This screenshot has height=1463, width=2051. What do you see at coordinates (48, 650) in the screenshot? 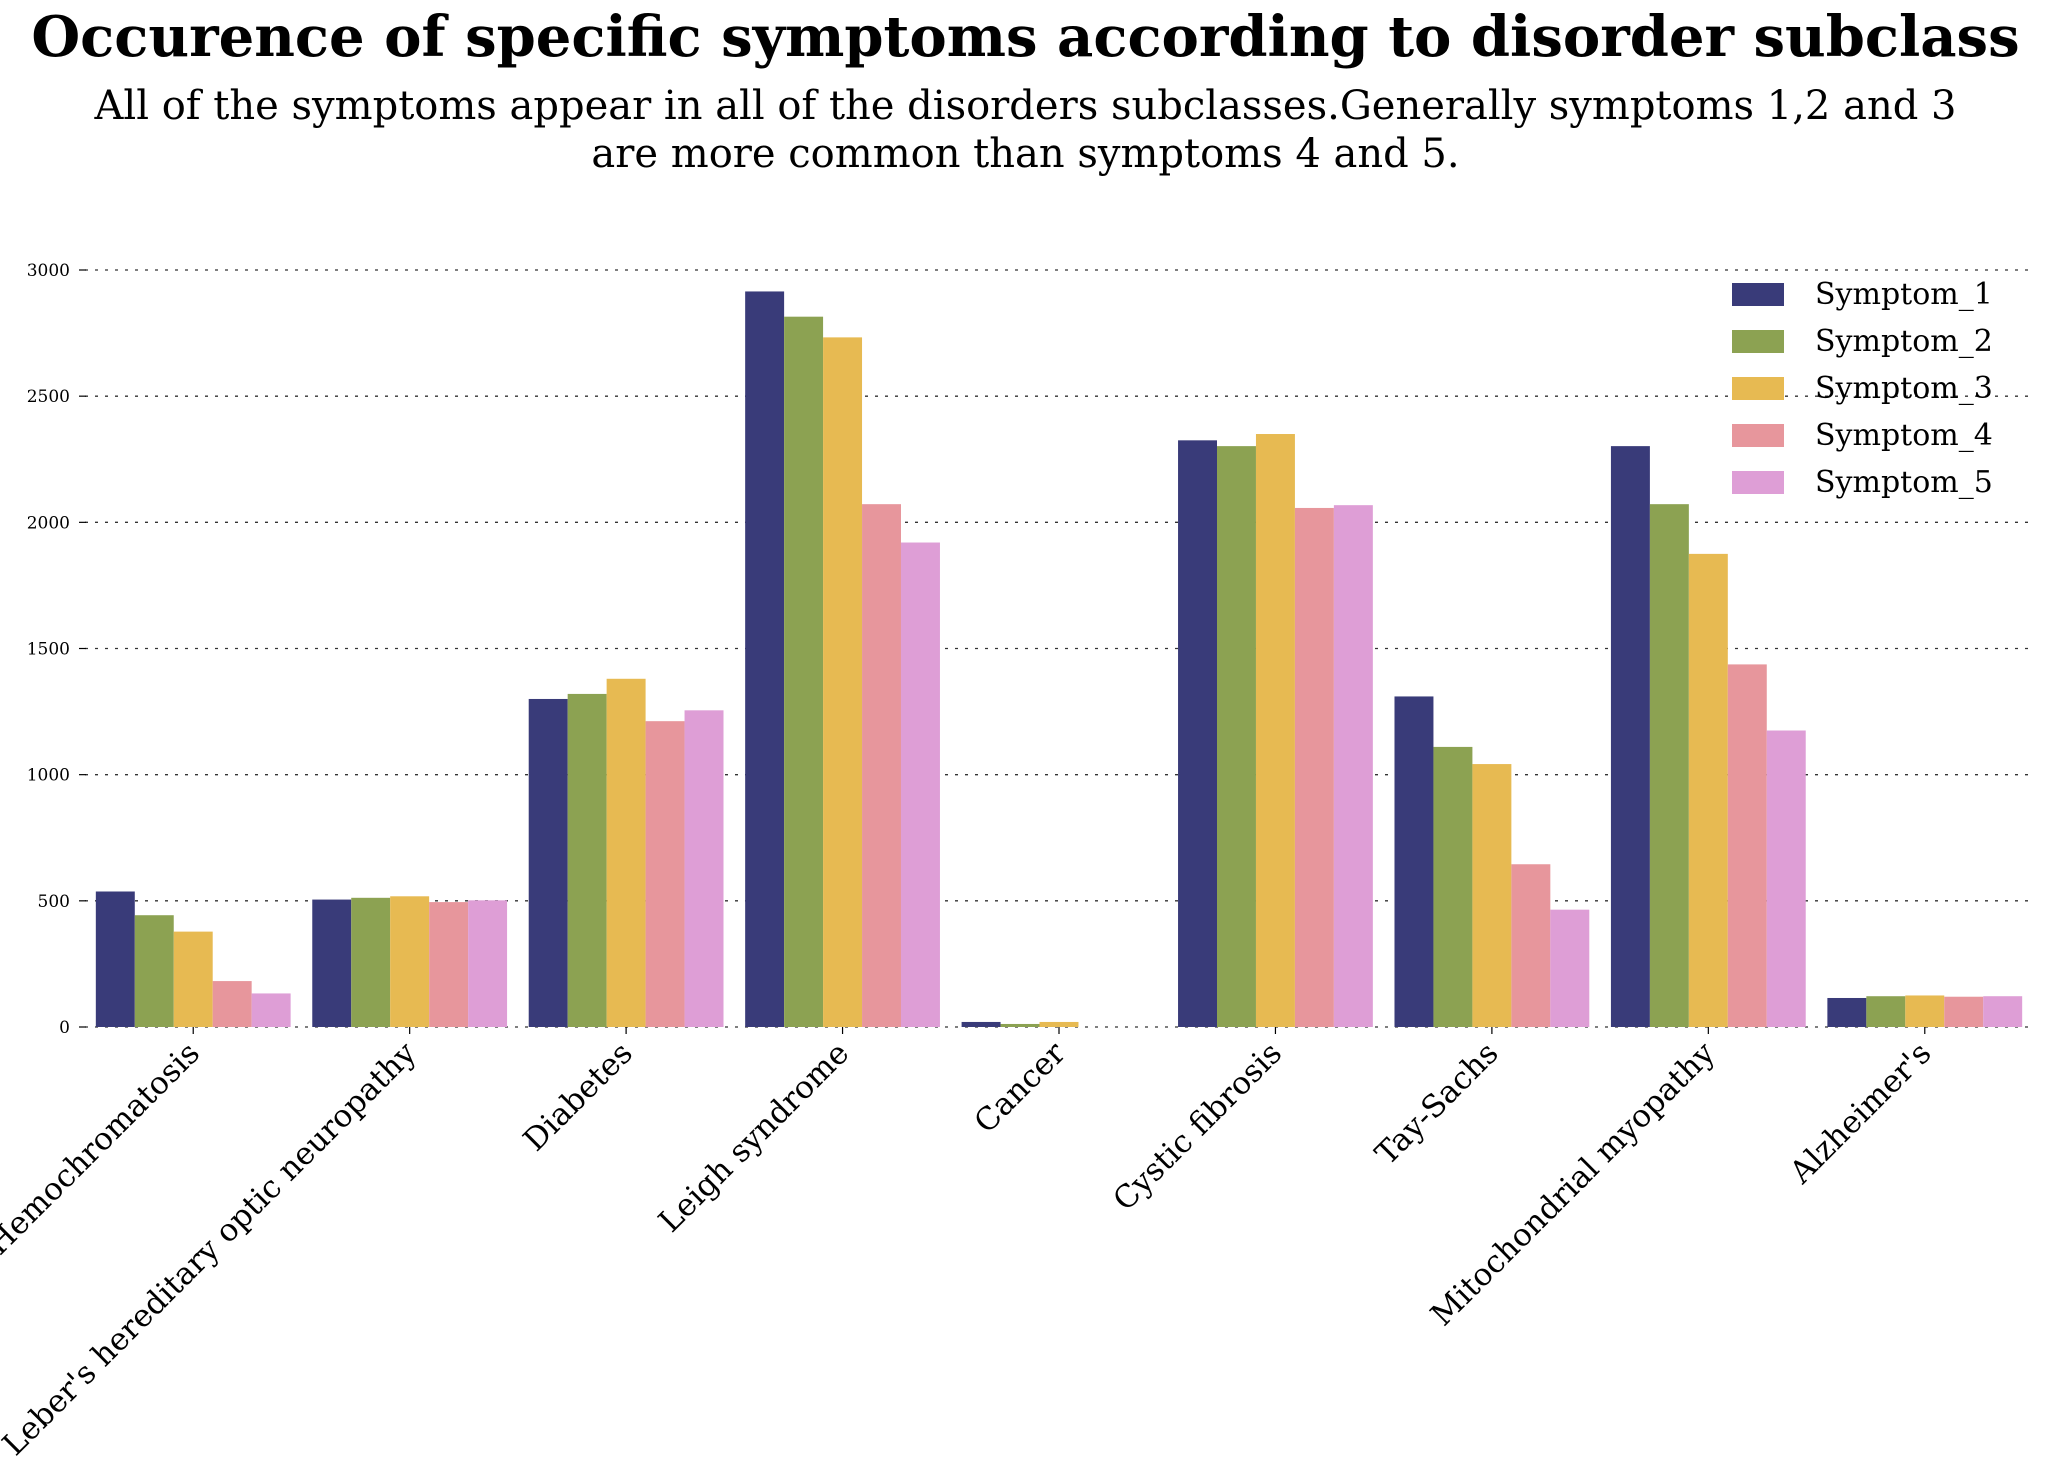
I see `y-tick-label: 1500` at bounding box center [48, 650].